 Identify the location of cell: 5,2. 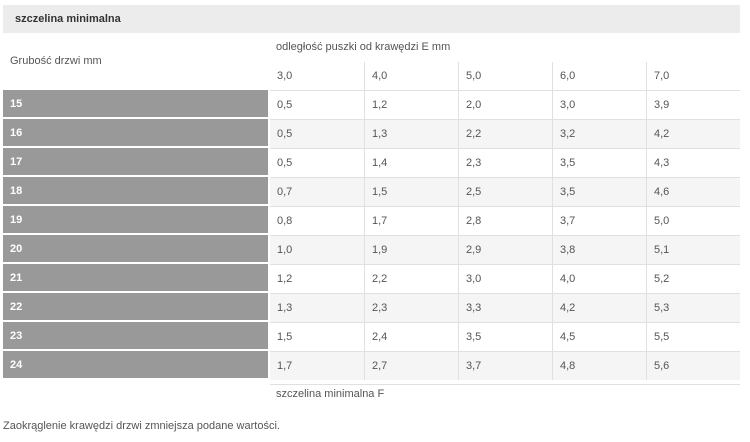
(693, 278).